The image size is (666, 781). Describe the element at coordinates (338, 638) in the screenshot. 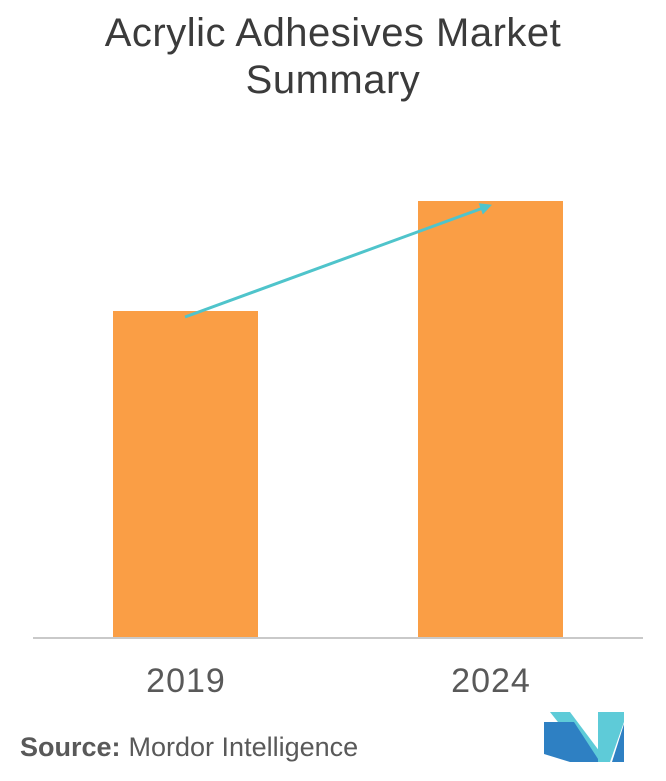

I see `x-axis-line` at that location.